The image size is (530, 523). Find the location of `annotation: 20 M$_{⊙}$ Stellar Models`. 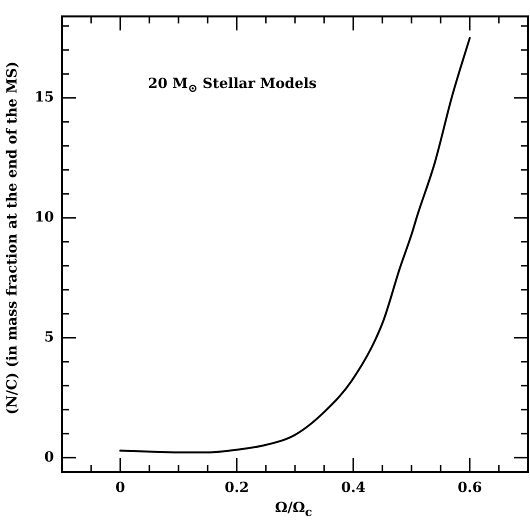

annotation: 20 M$_{⊙}$ Stellar Models is located at coordinates (232, 85).